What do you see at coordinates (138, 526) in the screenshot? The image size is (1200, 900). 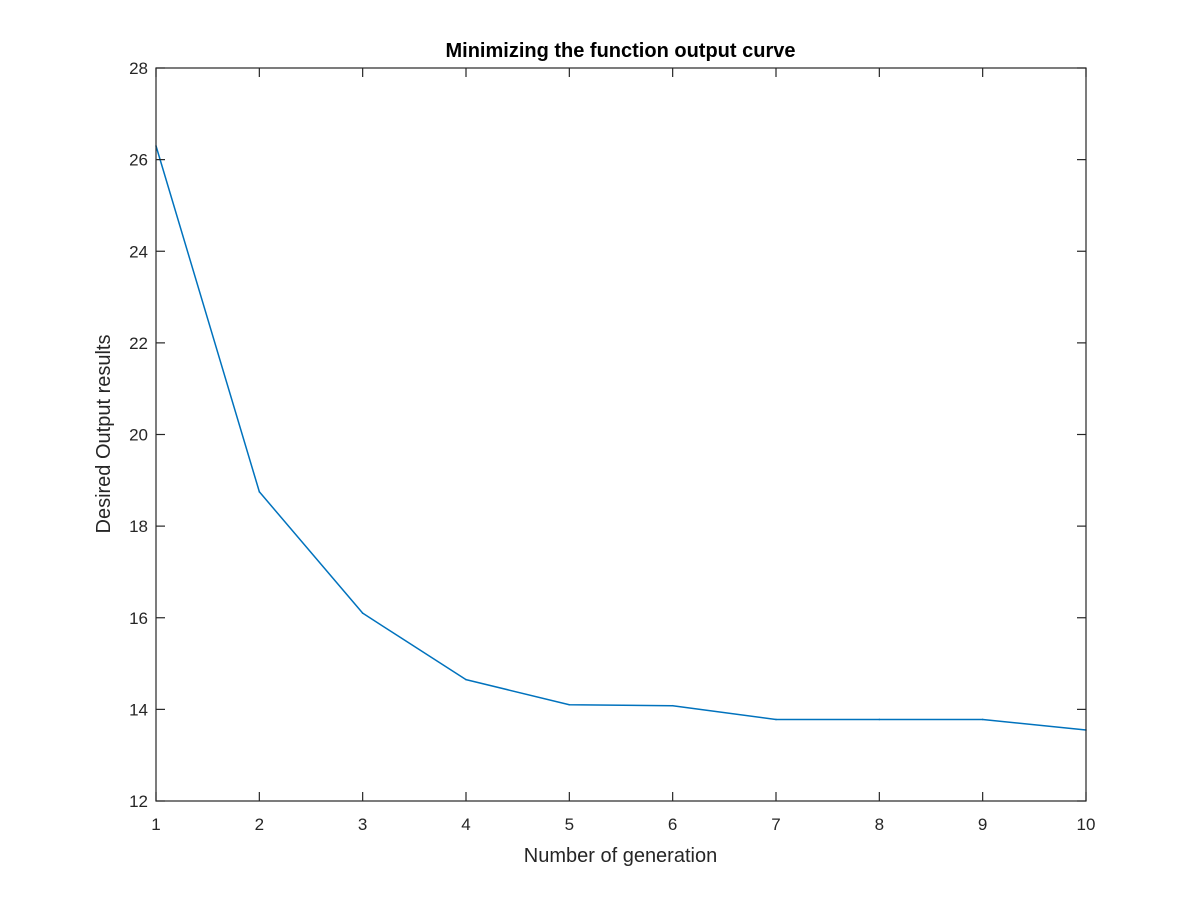 I see `y-tick-label: 18` at bounding box center [138, 526].